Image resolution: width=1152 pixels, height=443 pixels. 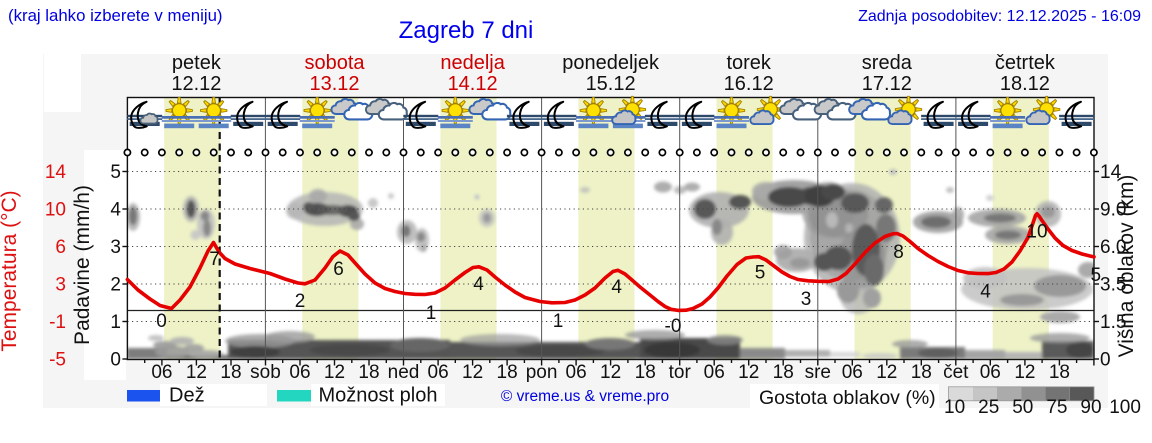 What do you see at coordinates (404, 372) in the screenshot?
I see `svg-text: ned` at bounding box center [404, 372].